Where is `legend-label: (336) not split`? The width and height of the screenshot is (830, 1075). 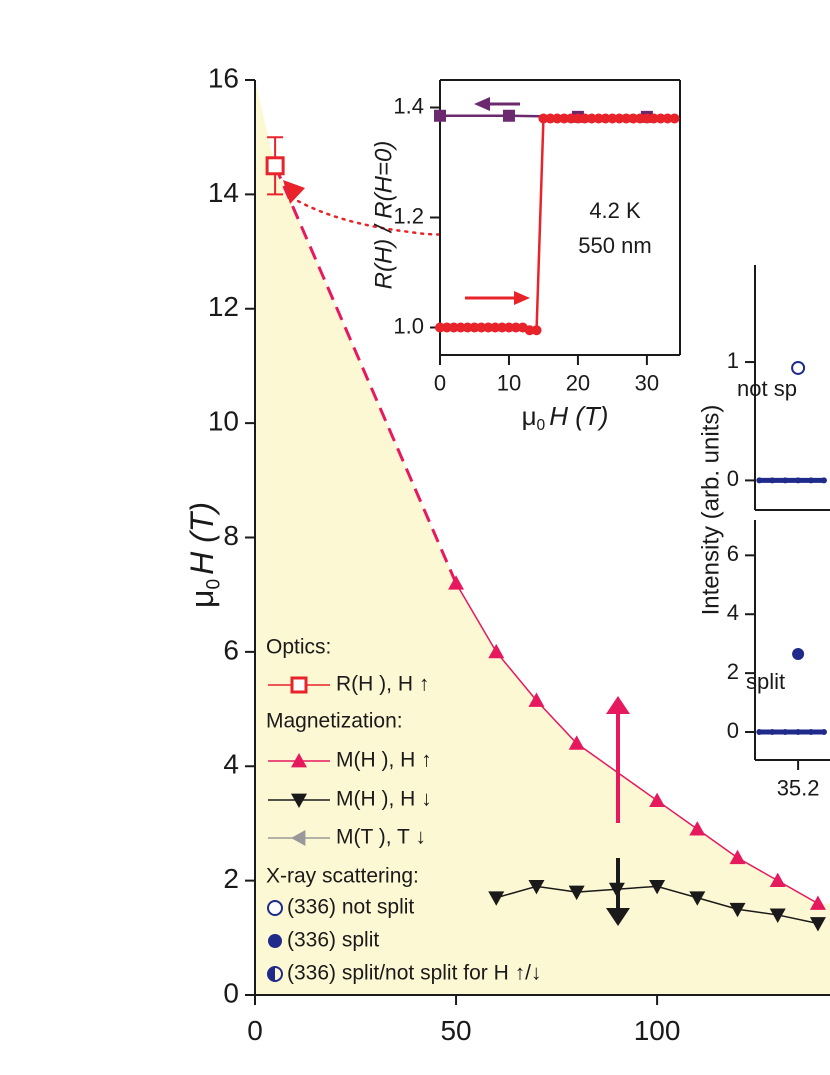
legend-label: (336) not split is located at coordinates (350, 907).